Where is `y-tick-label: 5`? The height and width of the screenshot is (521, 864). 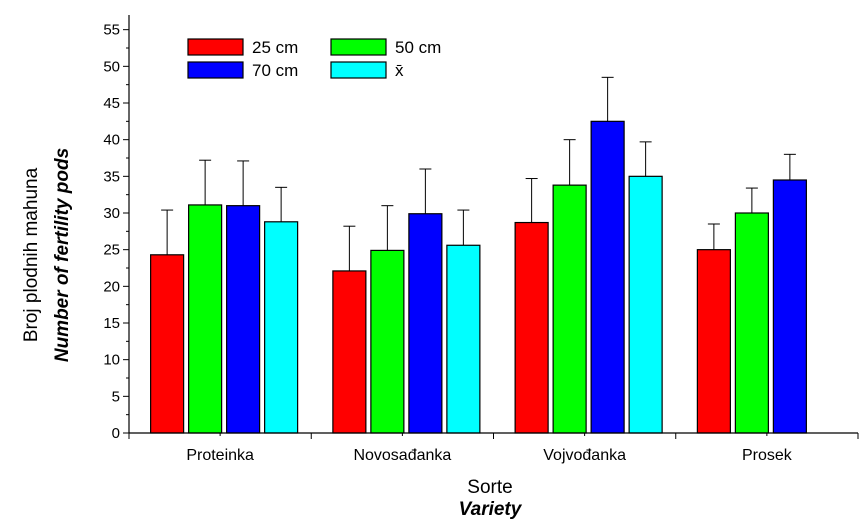
y-tick-label: 5 is located at coordinates (116, 396).